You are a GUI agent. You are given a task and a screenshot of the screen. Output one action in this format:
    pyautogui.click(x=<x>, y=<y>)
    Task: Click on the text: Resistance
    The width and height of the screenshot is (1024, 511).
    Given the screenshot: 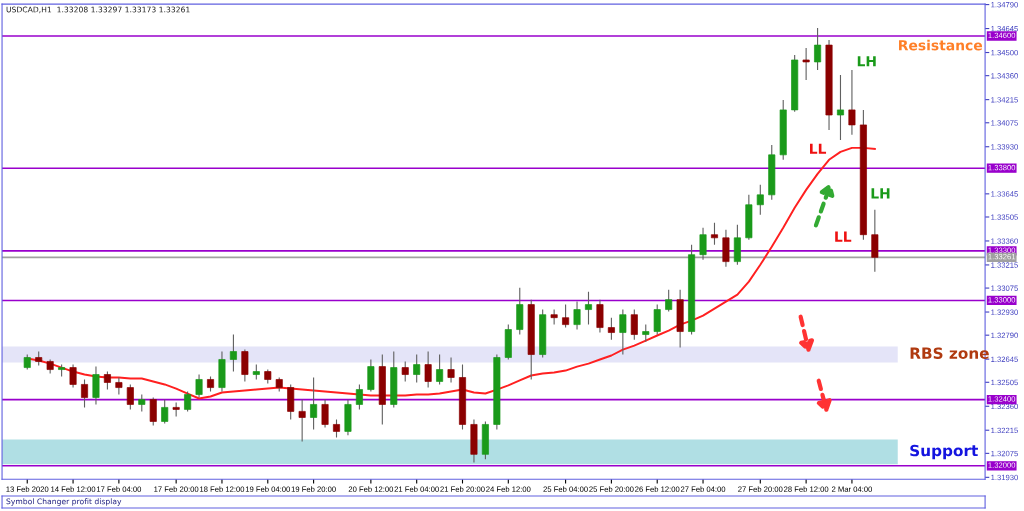 What is the action you would take?
    pyautogui.click(x=941, y=45)
    